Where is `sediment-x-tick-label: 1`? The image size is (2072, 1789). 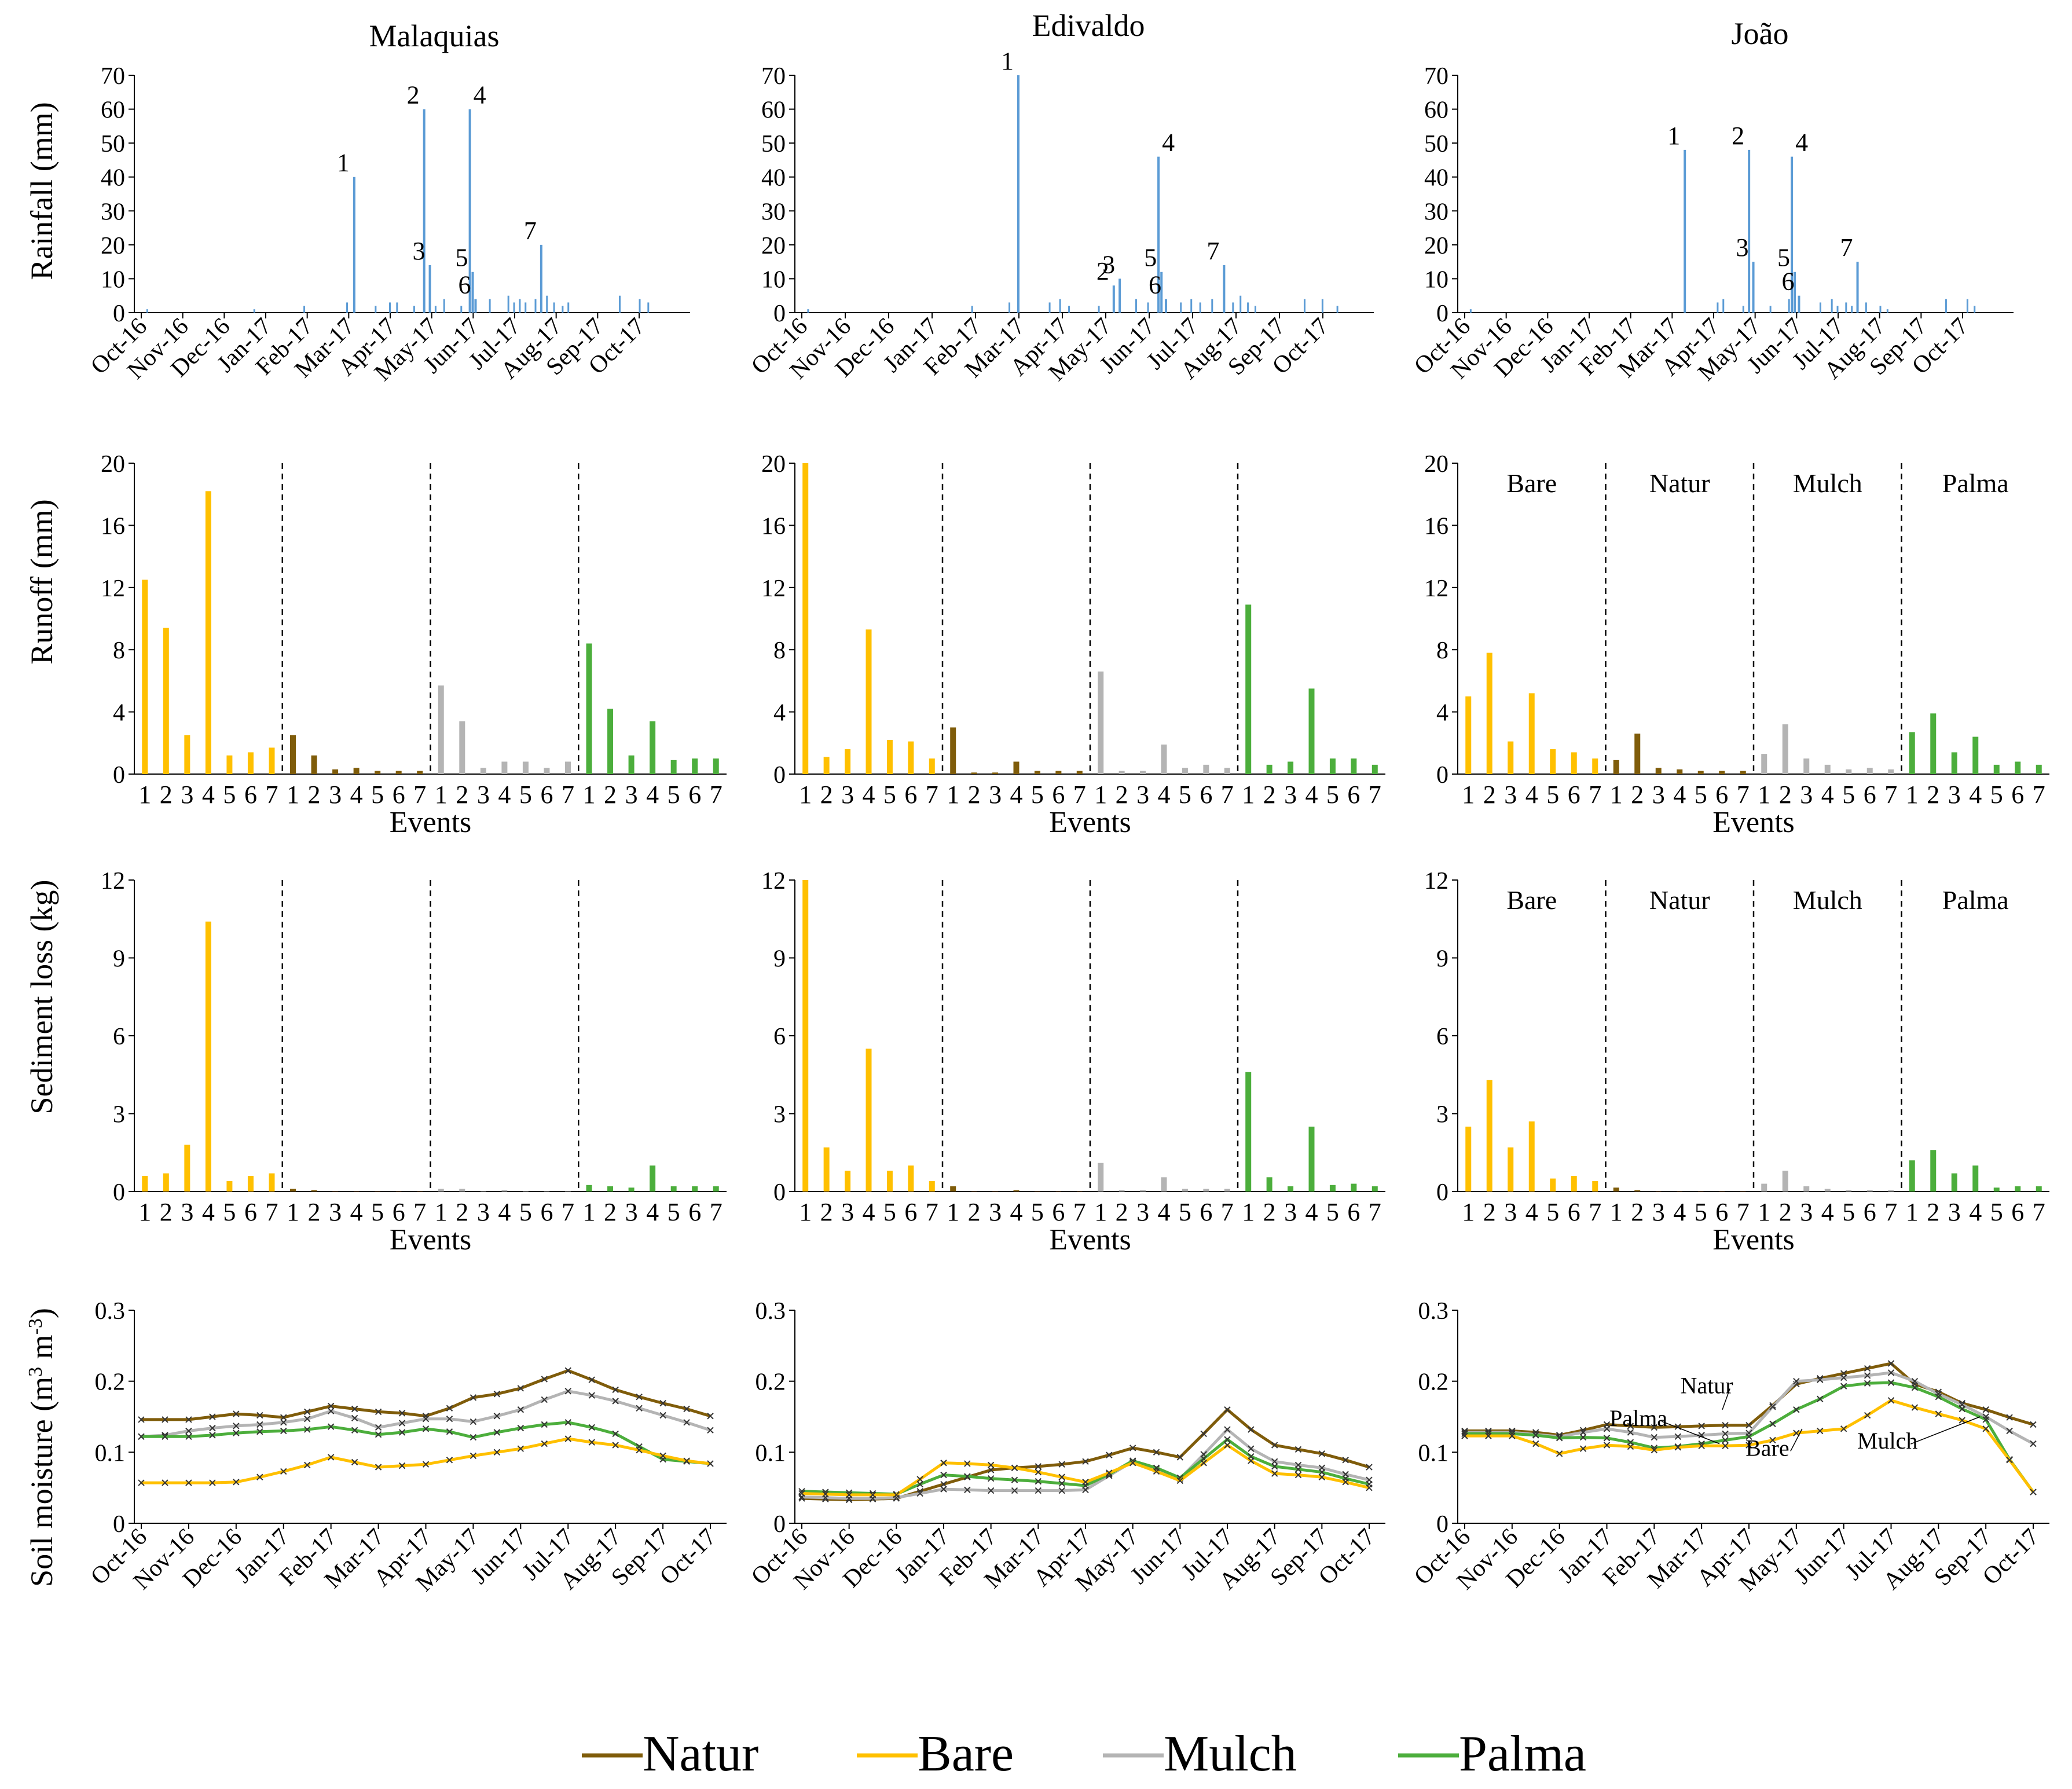
sediment-x-tick-label: 1 is located at coordinates (441, 1212).